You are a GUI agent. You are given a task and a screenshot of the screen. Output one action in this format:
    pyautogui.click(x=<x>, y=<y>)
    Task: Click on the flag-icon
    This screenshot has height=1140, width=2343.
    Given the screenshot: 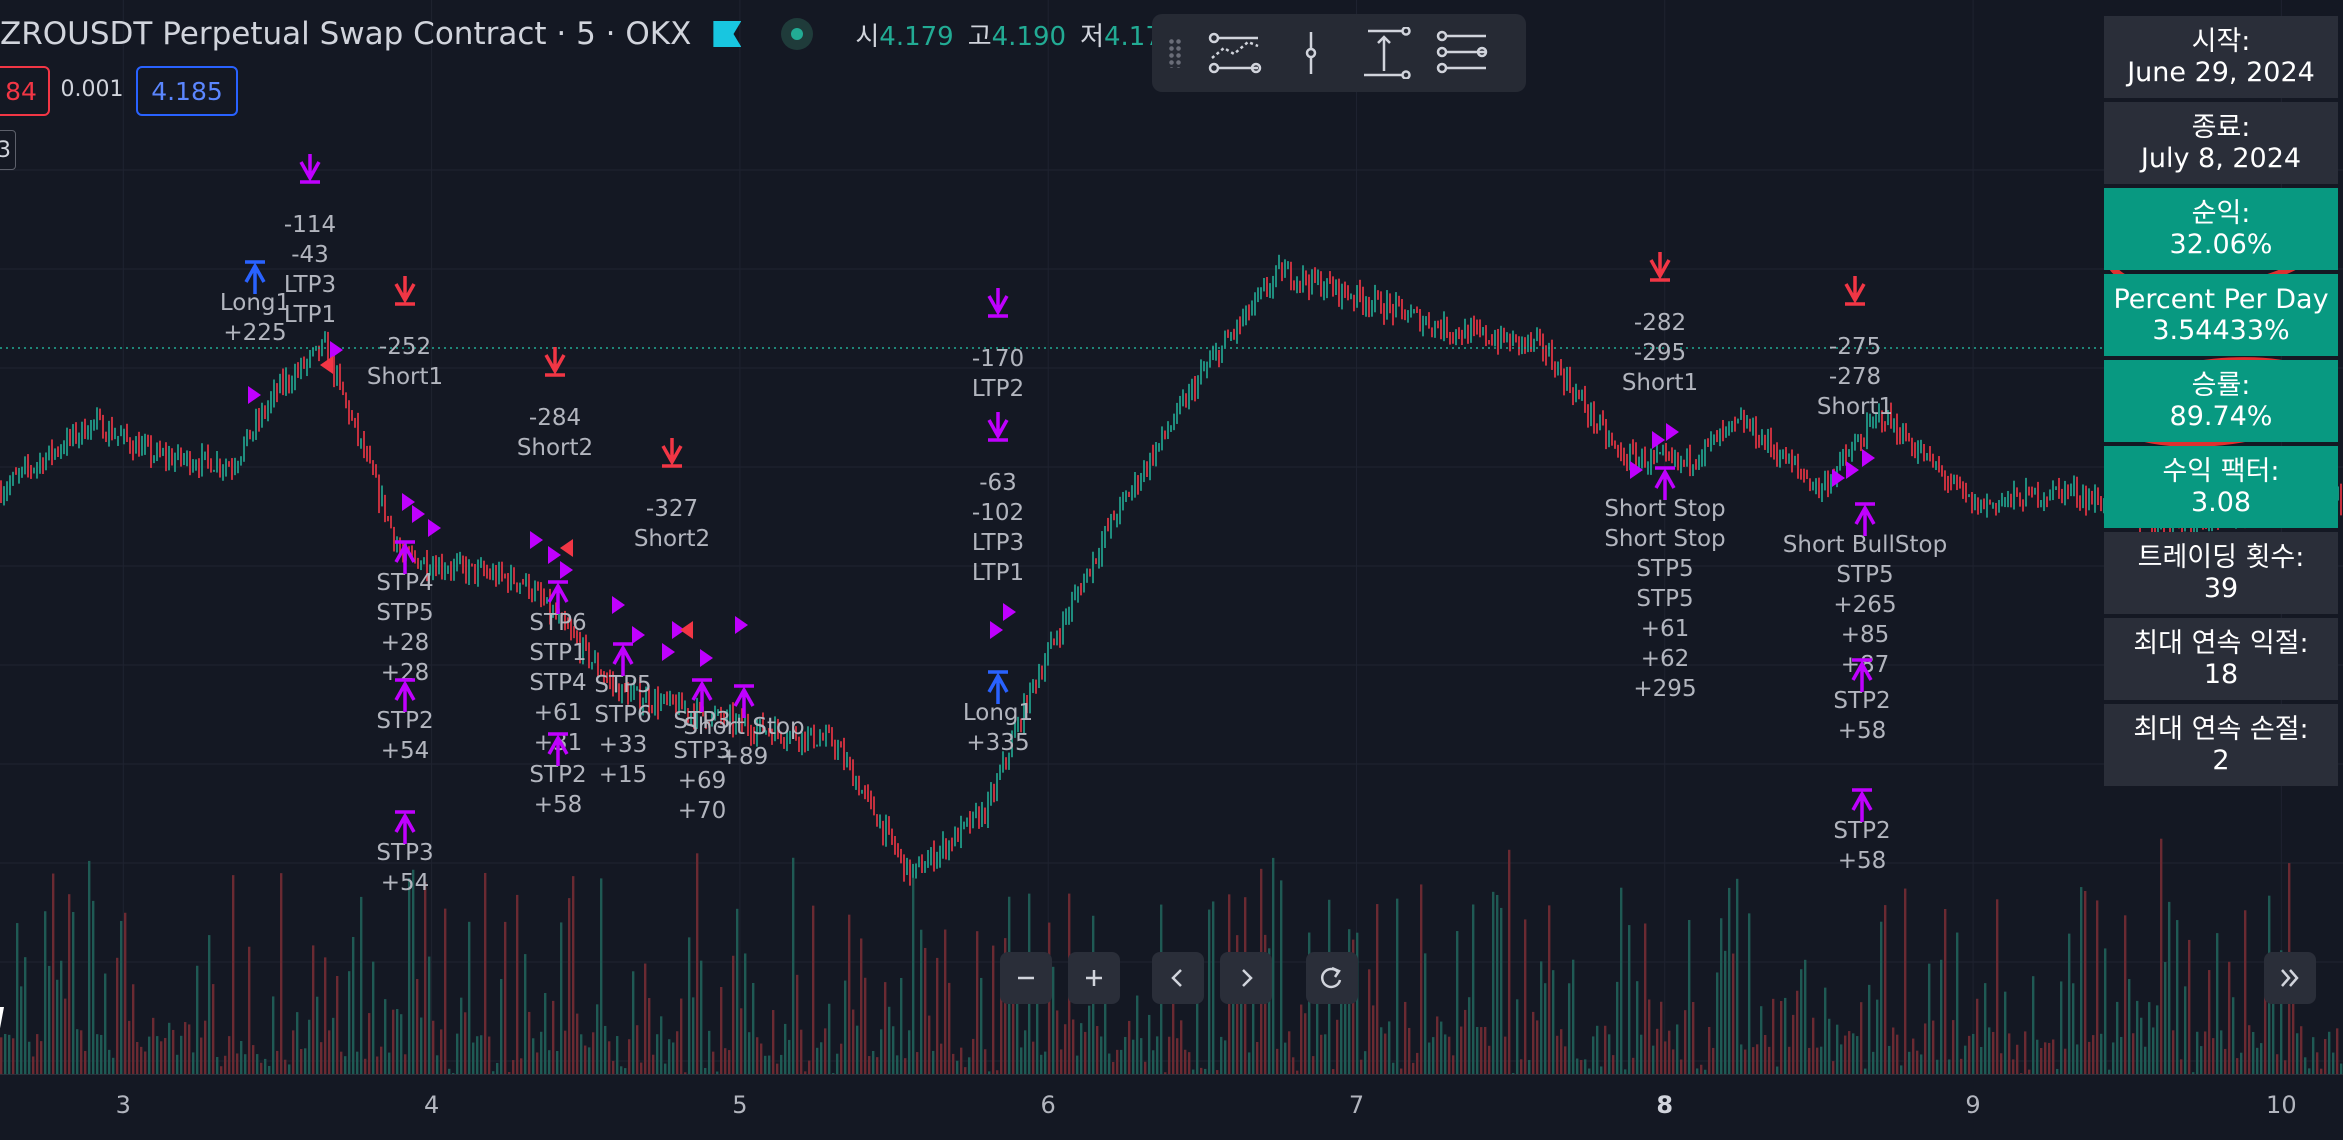 What is the action you would take?
    pyautogui.click(x=727, y=34)
    